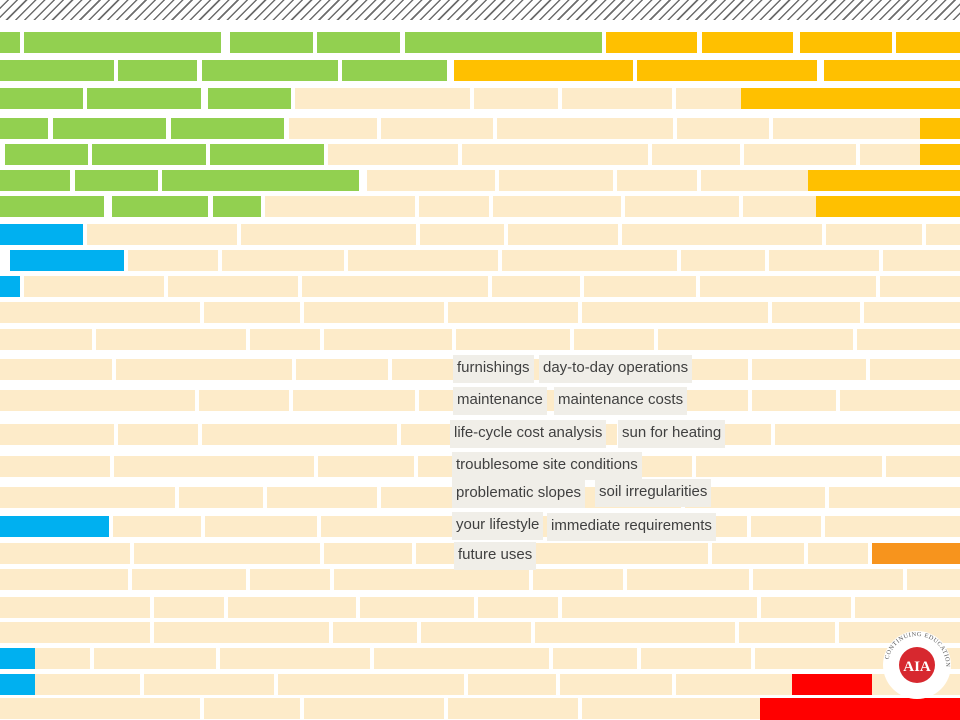  What do you see at coordinates (616, 369) in the screenshot?
I see `tag-day-to-day-operations: day-to-day operations` at bounding box center [616, 369].